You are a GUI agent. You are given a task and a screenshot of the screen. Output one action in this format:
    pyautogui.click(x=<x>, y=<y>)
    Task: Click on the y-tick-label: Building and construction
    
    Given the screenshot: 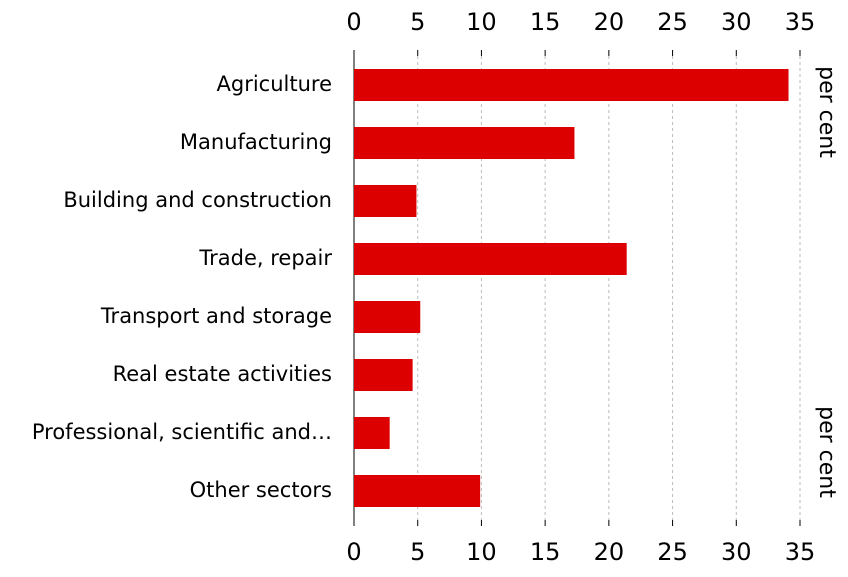 What is the action you would take?
    pyautogui.click(x=197, y=200)
    